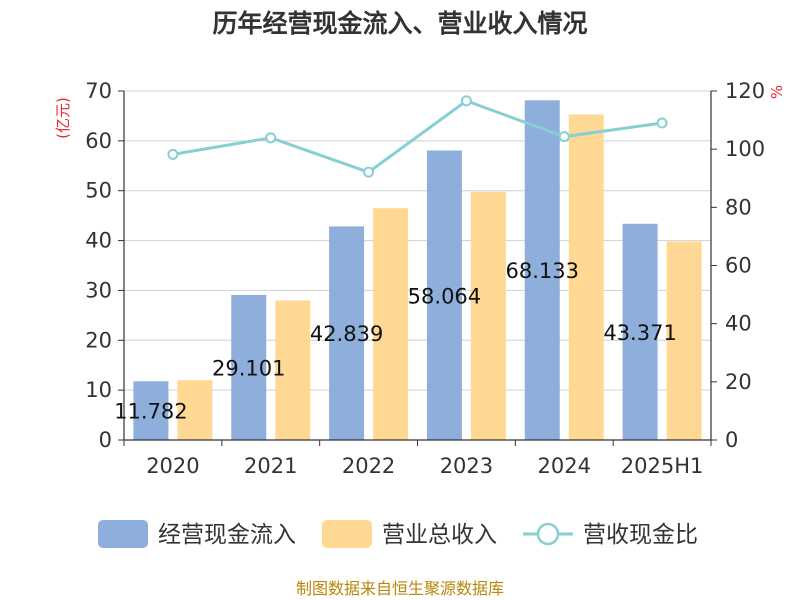 The height and width of the screenshot is (600, 800). What do you see at coordinates (640, 535) in the screenshot?
I see `legend-label: 营收现金比` at bounding box center [640, 535].